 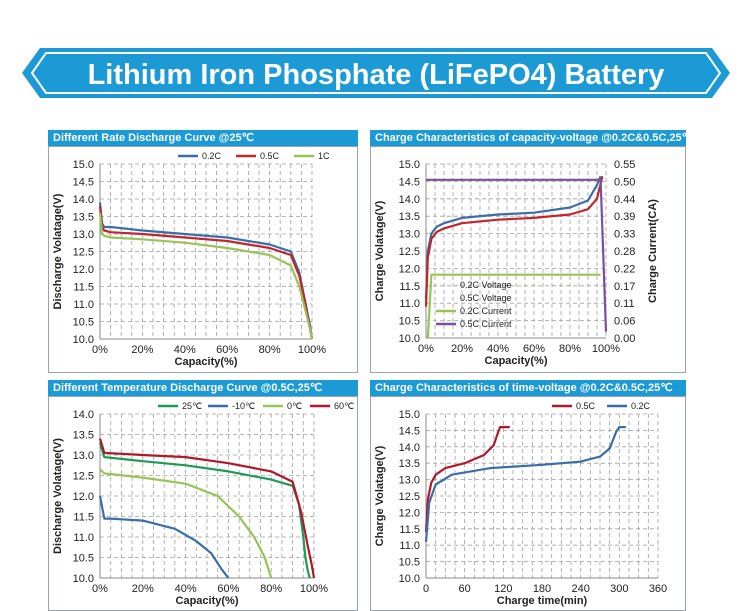 I want to click on y2-tick-label: 0.44, so click(x=624, y=200).